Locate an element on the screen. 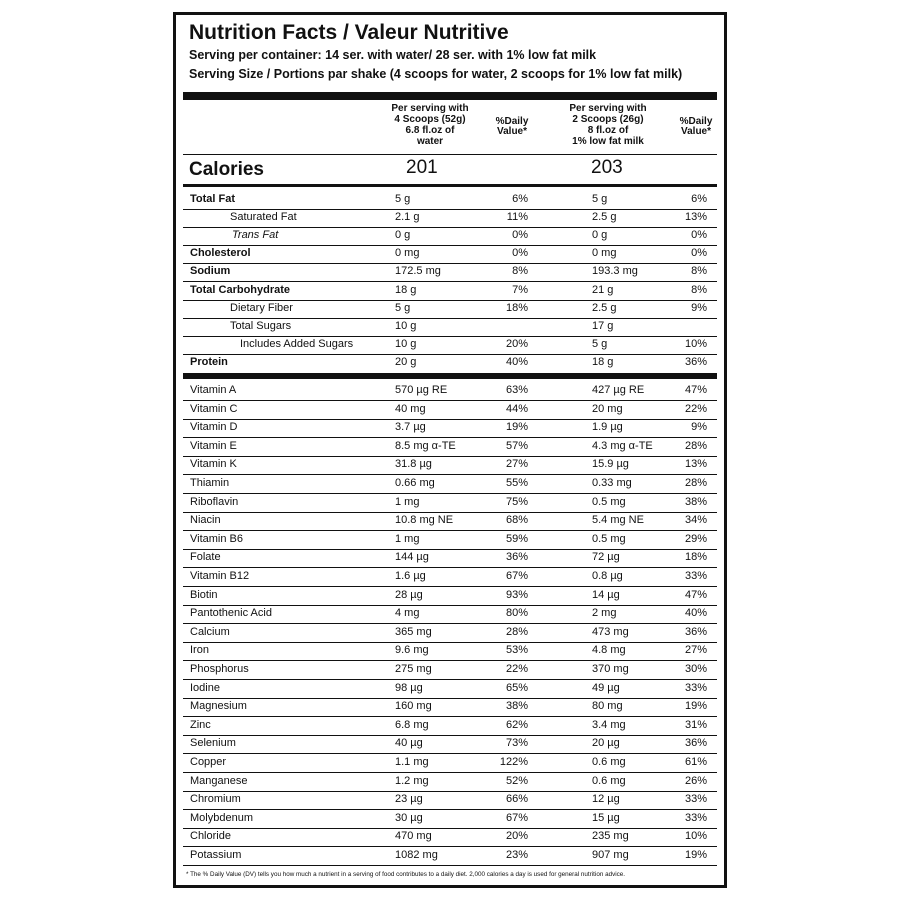 Image resolution: width=900 pixels, height=900 pixels. daily-value: 13% is located at coordinates (695, 464).